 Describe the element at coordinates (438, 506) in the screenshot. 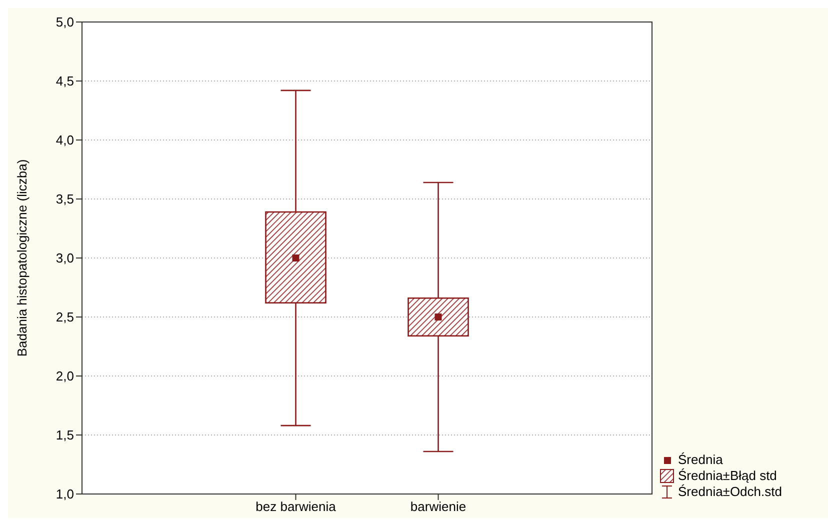

I see `x-tick-label: barwienie` at that location.